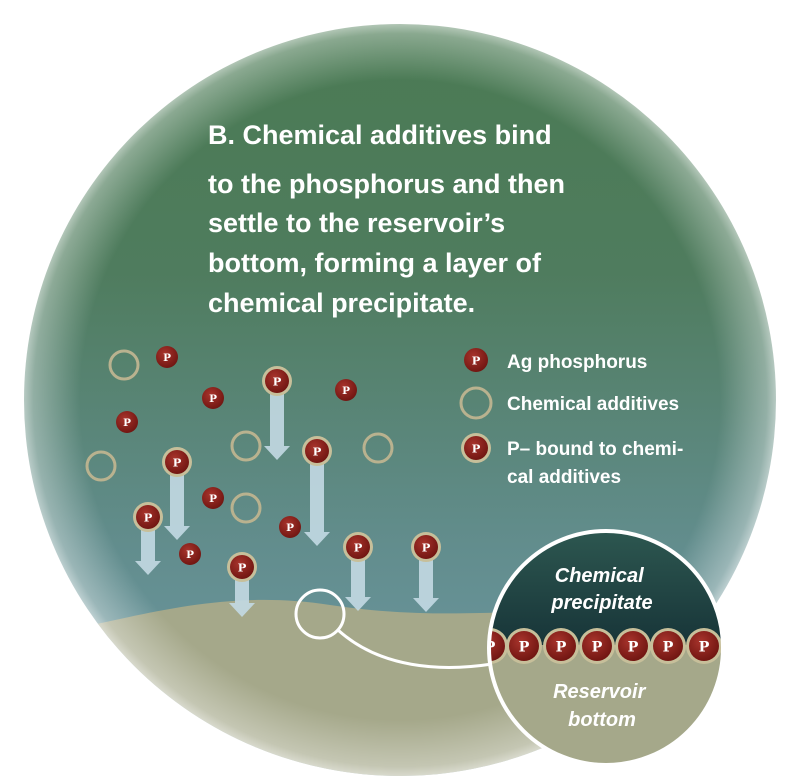 This screenshot has height=778, width=800. Describe the element at coordinates (595, 449) in the screenshot. I see `legend-line: P– bound to chemi-` at that location.